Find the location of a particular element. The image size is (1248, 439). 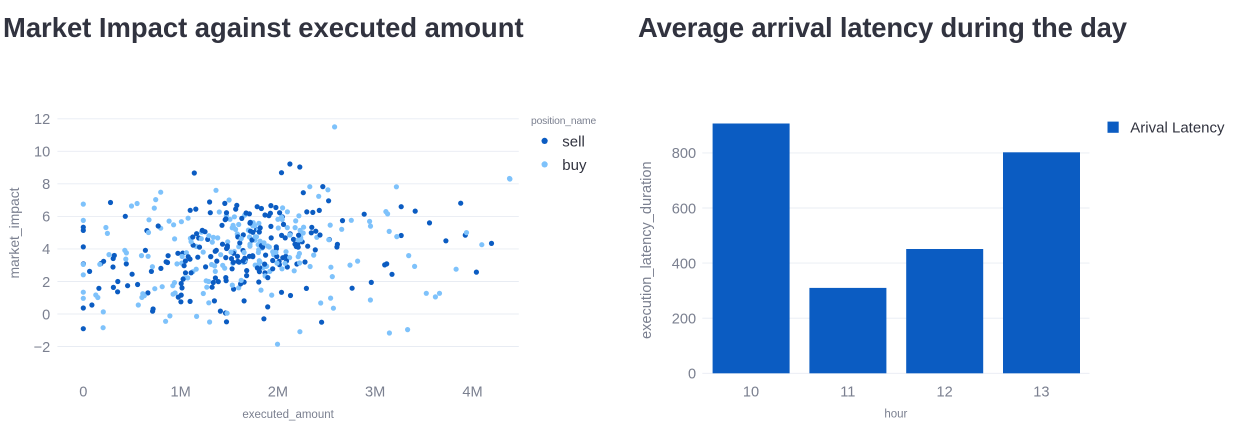

svg-text: 11 is located at coordinates (847, 392).